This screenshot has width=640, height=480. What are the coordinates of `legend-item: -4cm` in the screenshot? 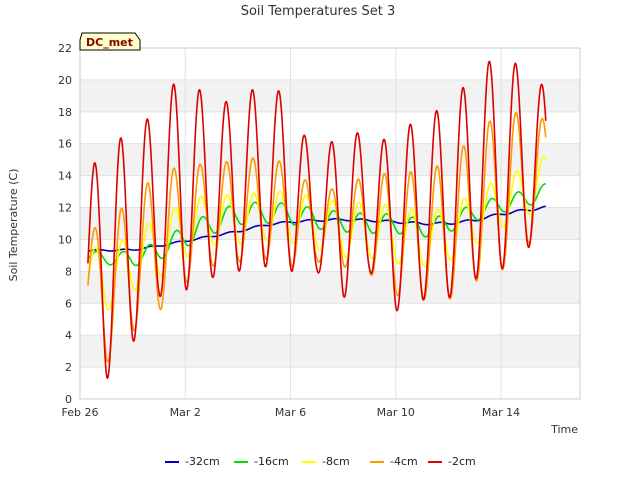 It's located at (394, 461).